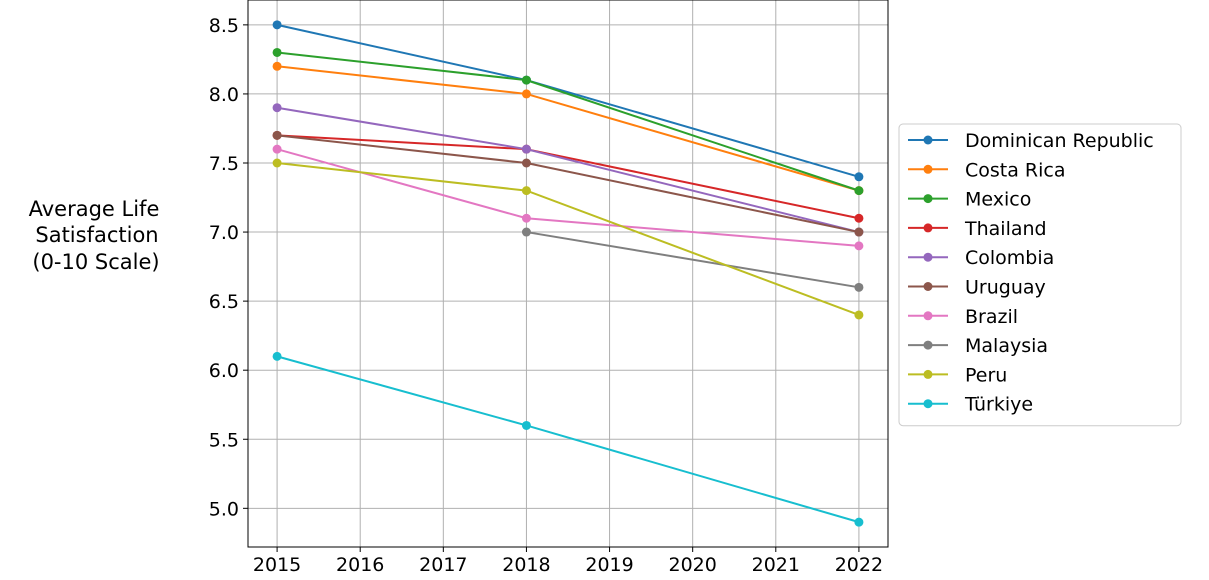 The image size is (1209, 580). I want to click on x-tick-label: 2018, so click(526, 565).